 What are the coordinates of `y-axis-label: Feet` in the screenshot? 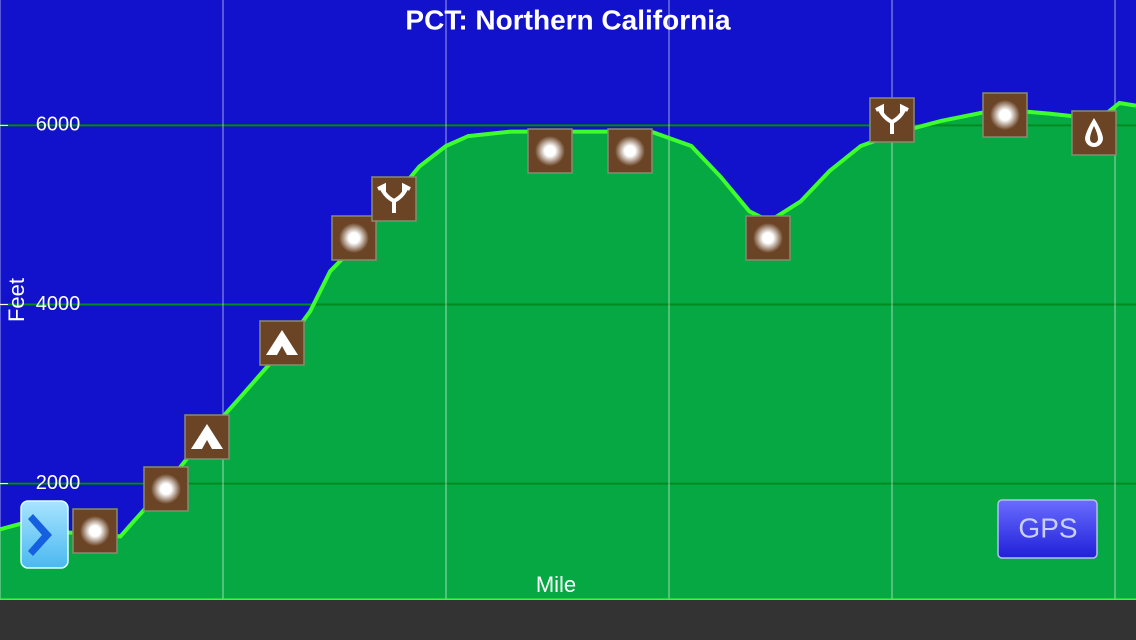 It's located at (16, 300).